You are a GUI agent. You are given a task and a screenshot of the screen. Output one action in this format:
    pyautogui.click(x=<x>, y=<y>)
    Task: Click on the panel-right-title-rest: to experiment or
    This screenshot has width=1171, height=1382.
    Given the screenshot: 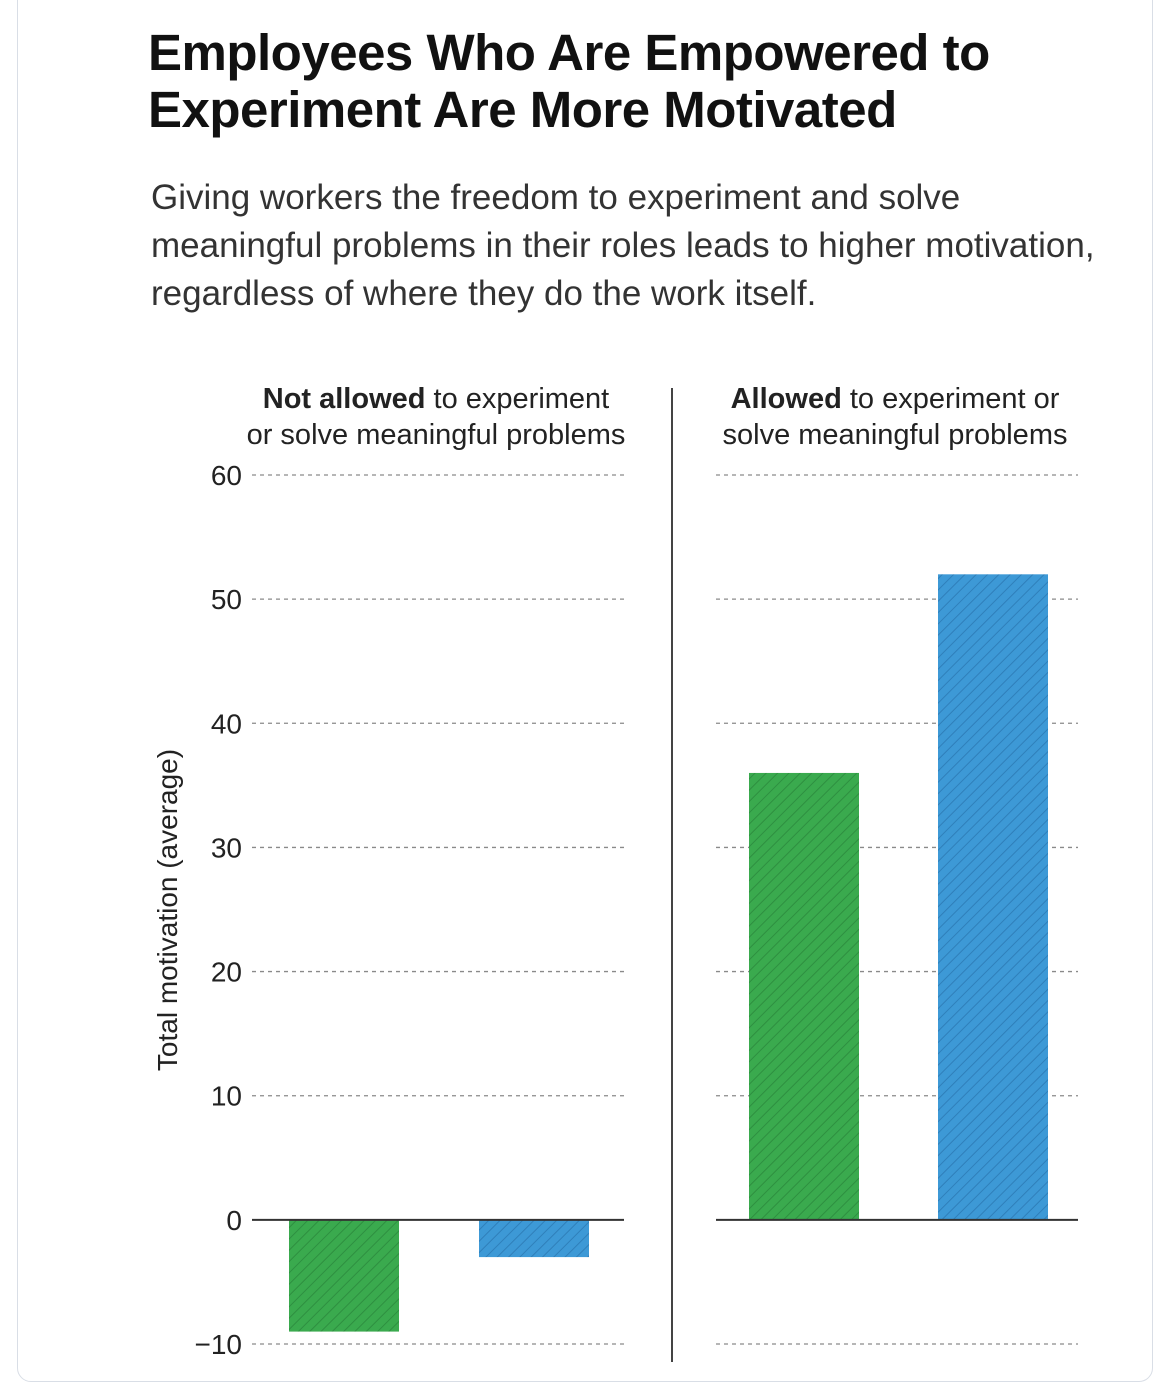 What is the action you would take?
    pyautogui.click(x=951, y=399)
    